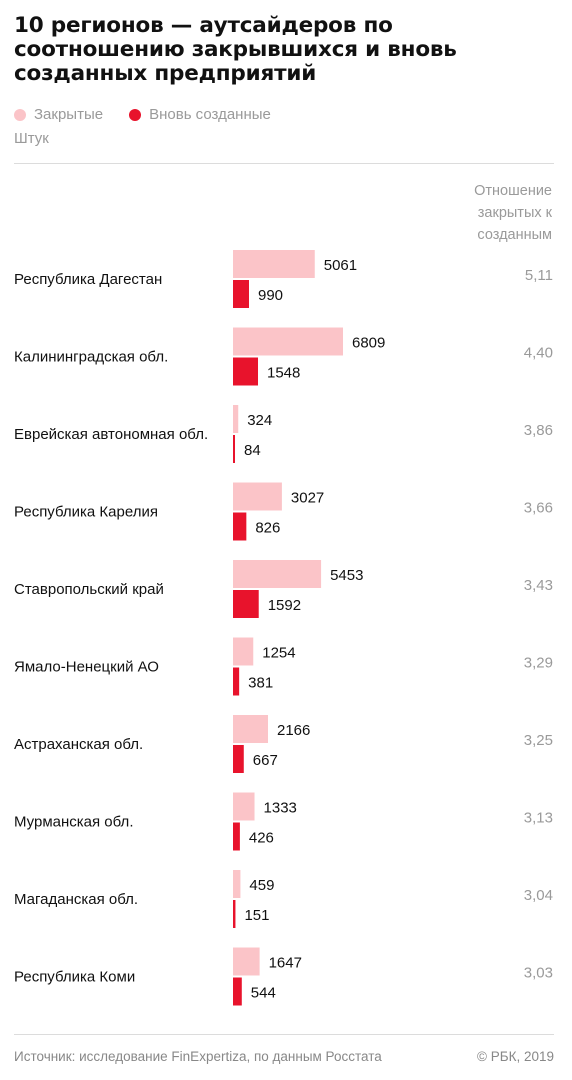  What do you see at coordinates (284, 163) in the screenshot?
I see `top-divider` at bounding box center [284, 163].